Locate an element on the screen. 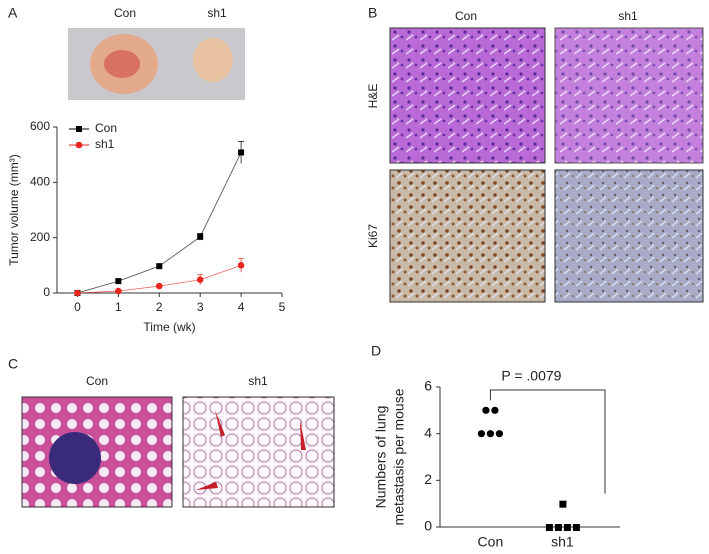 Image resolution: width=709 pixels, height=554 pixels. legend-label: sh1 is located at coordinates (105, 144).